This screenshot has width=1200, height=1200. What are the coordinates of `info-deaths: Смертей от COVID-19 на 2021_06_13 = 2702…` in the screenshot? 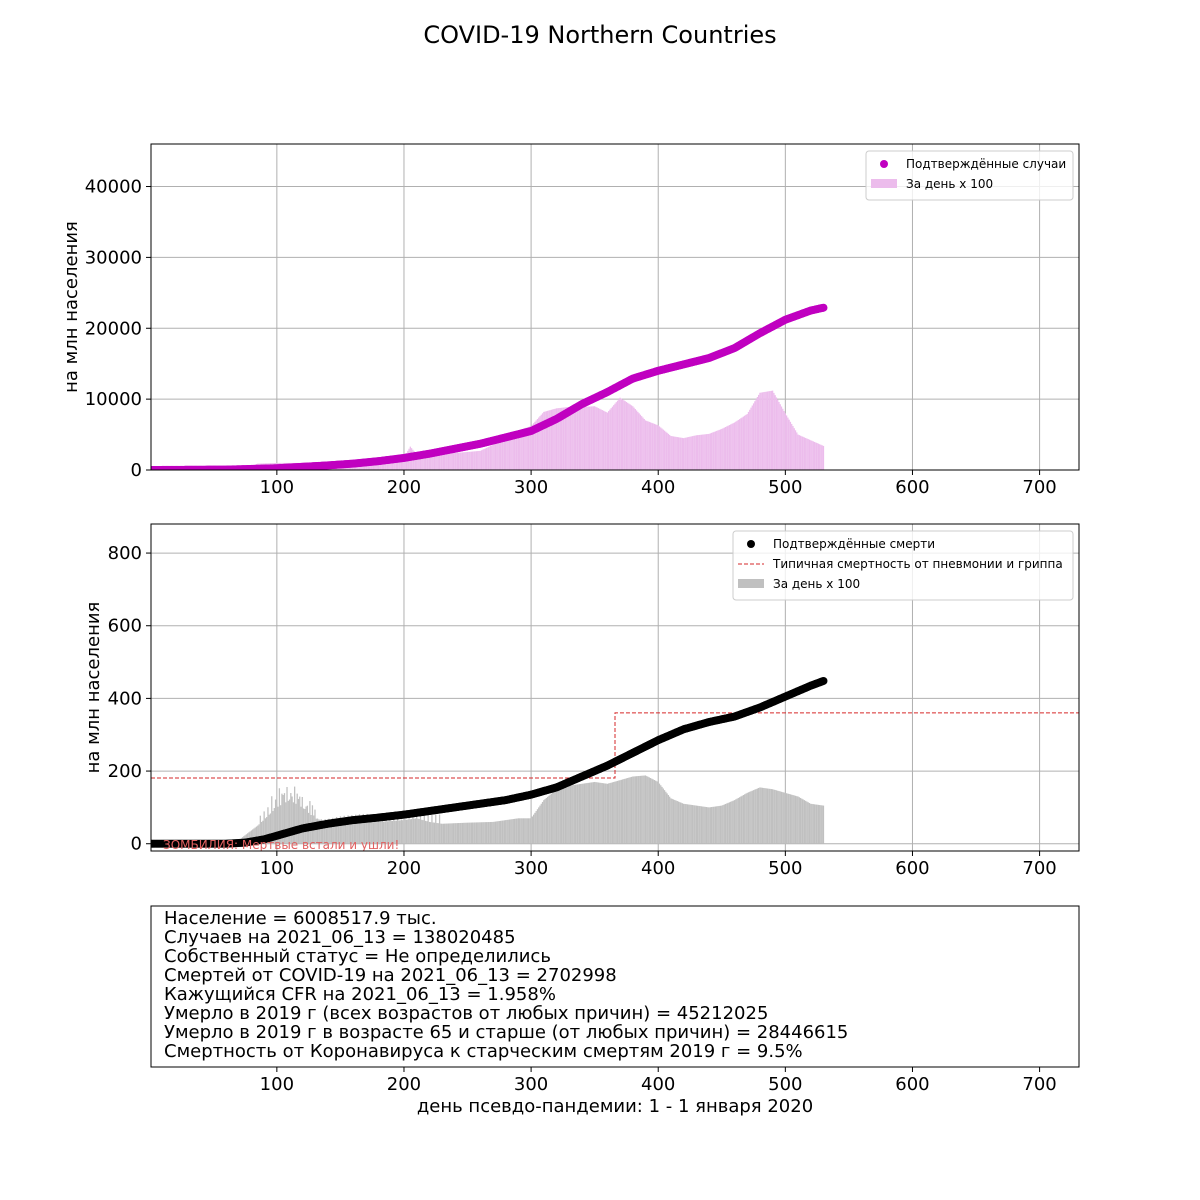 It's located at (390, 975).